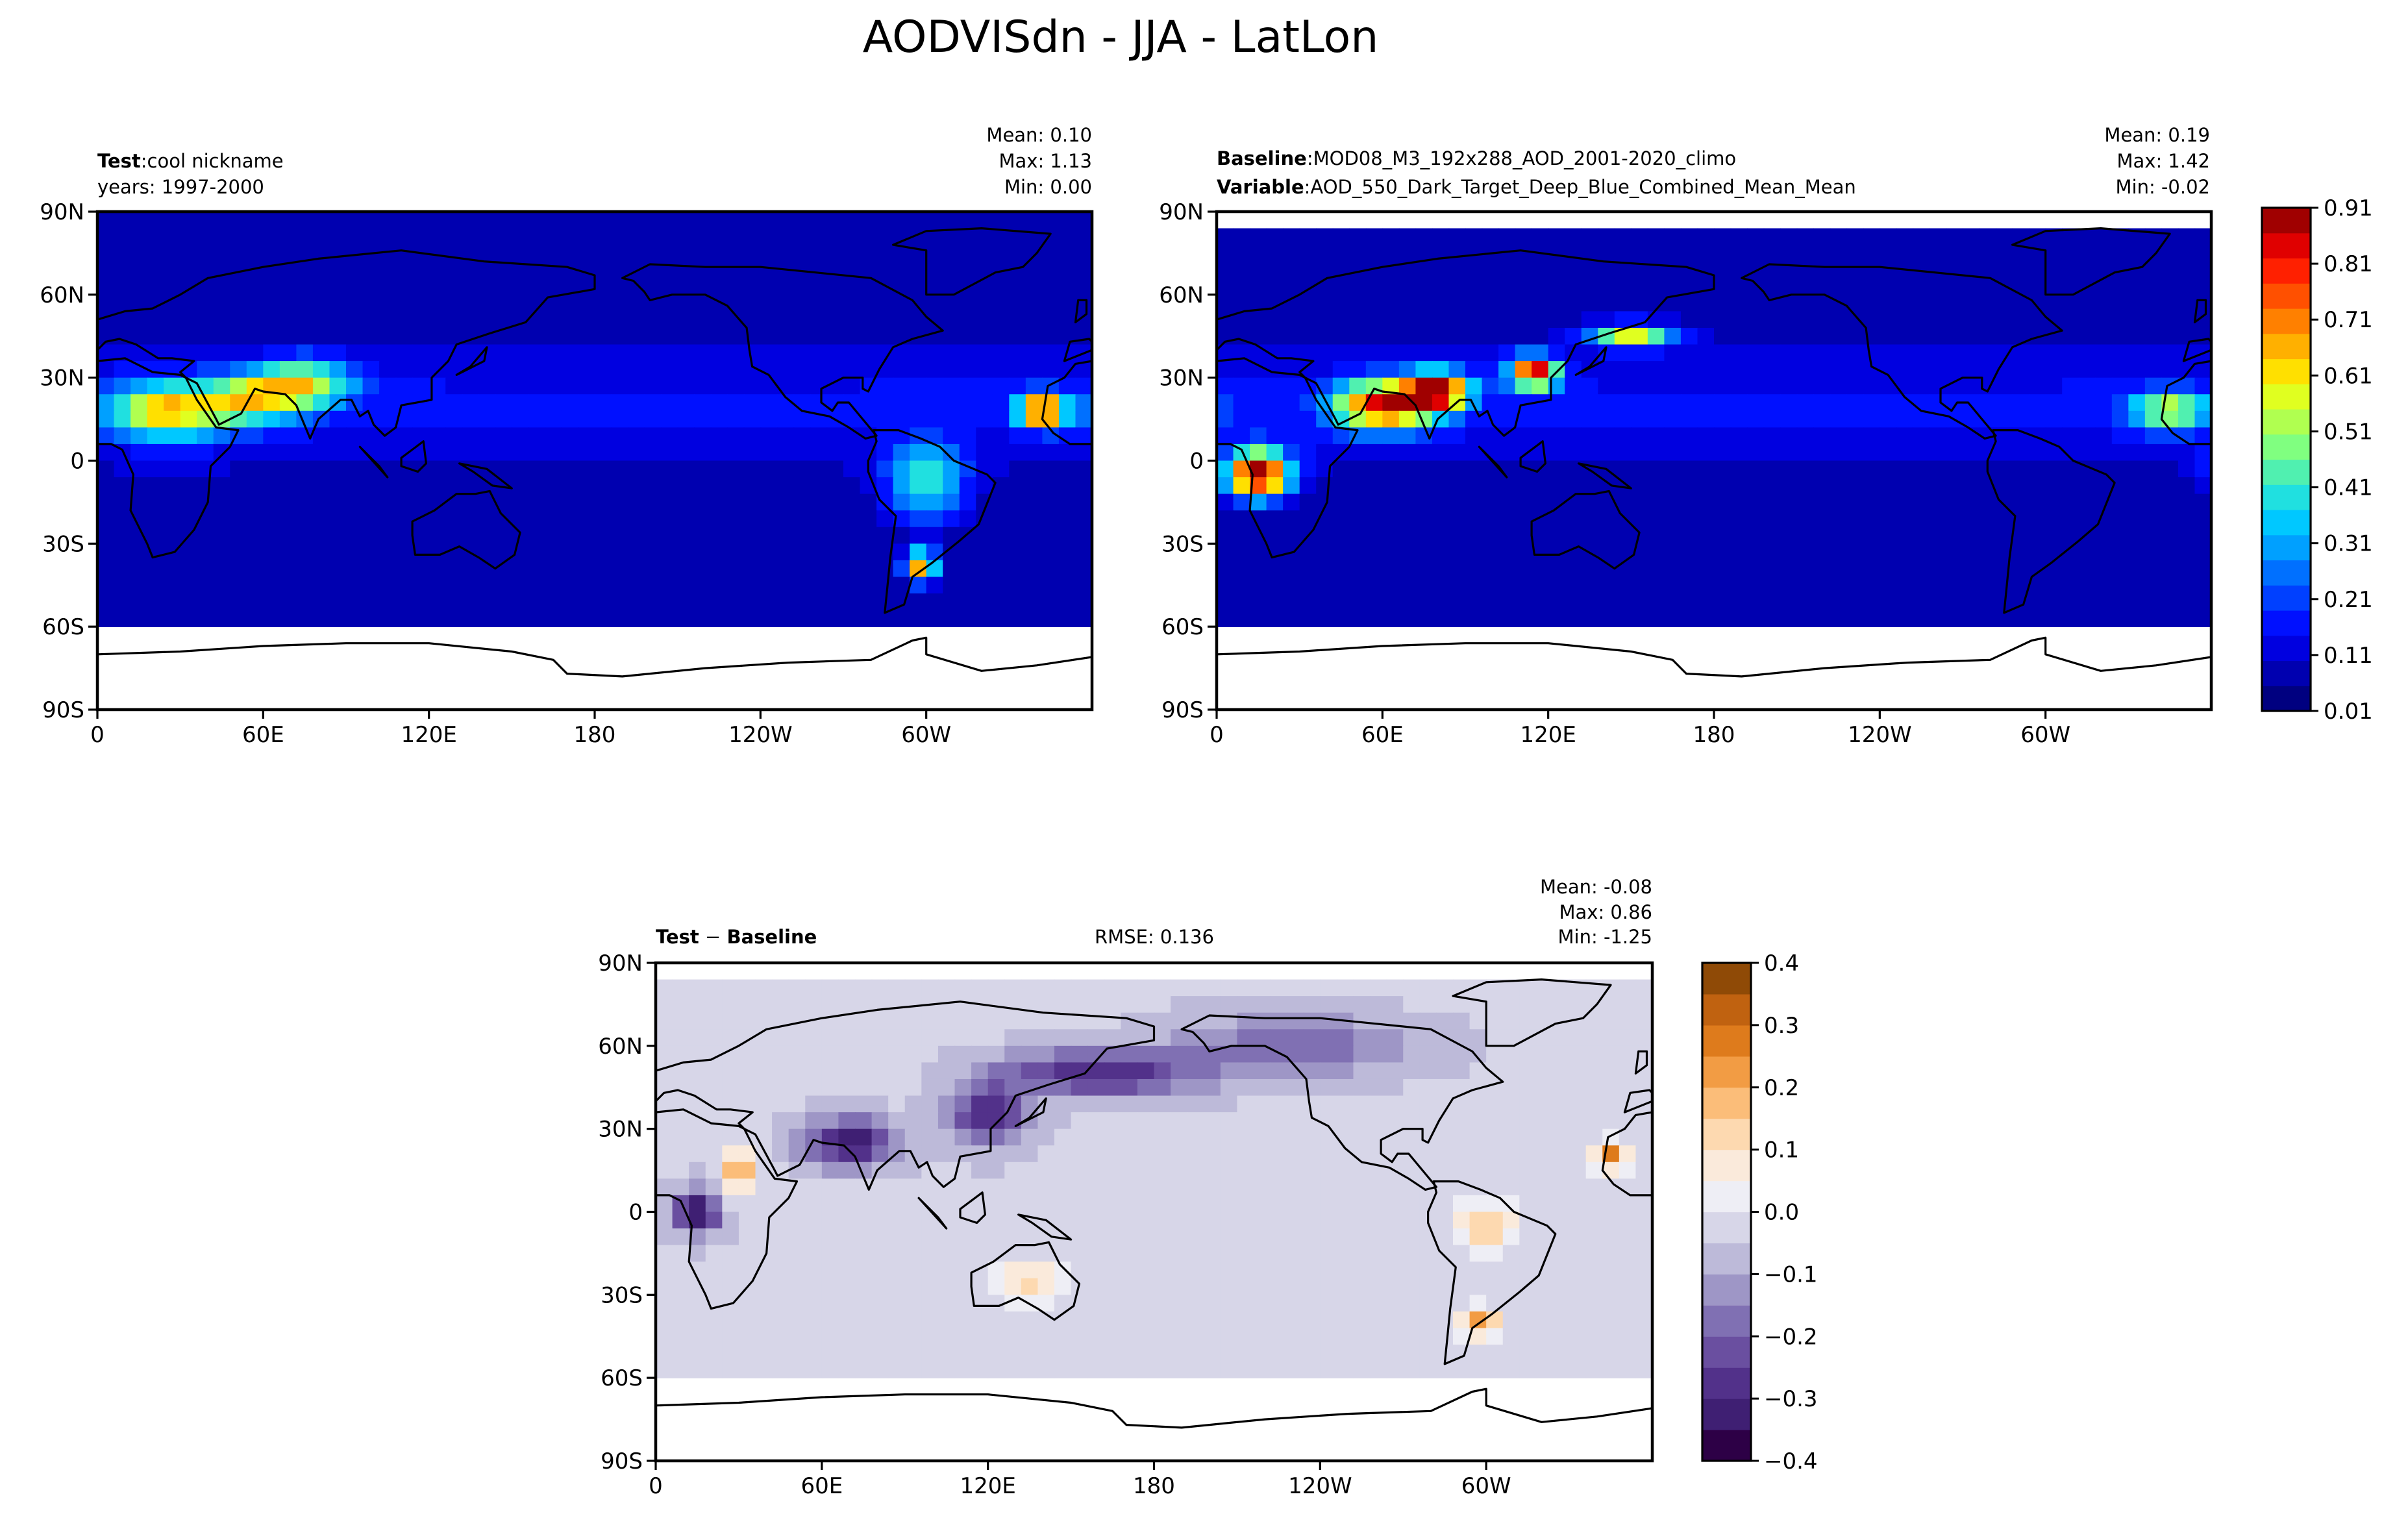 This screenshot has height=1529, width=2408. I want to click on colorbar-main-swatch, so click(2286, 623).